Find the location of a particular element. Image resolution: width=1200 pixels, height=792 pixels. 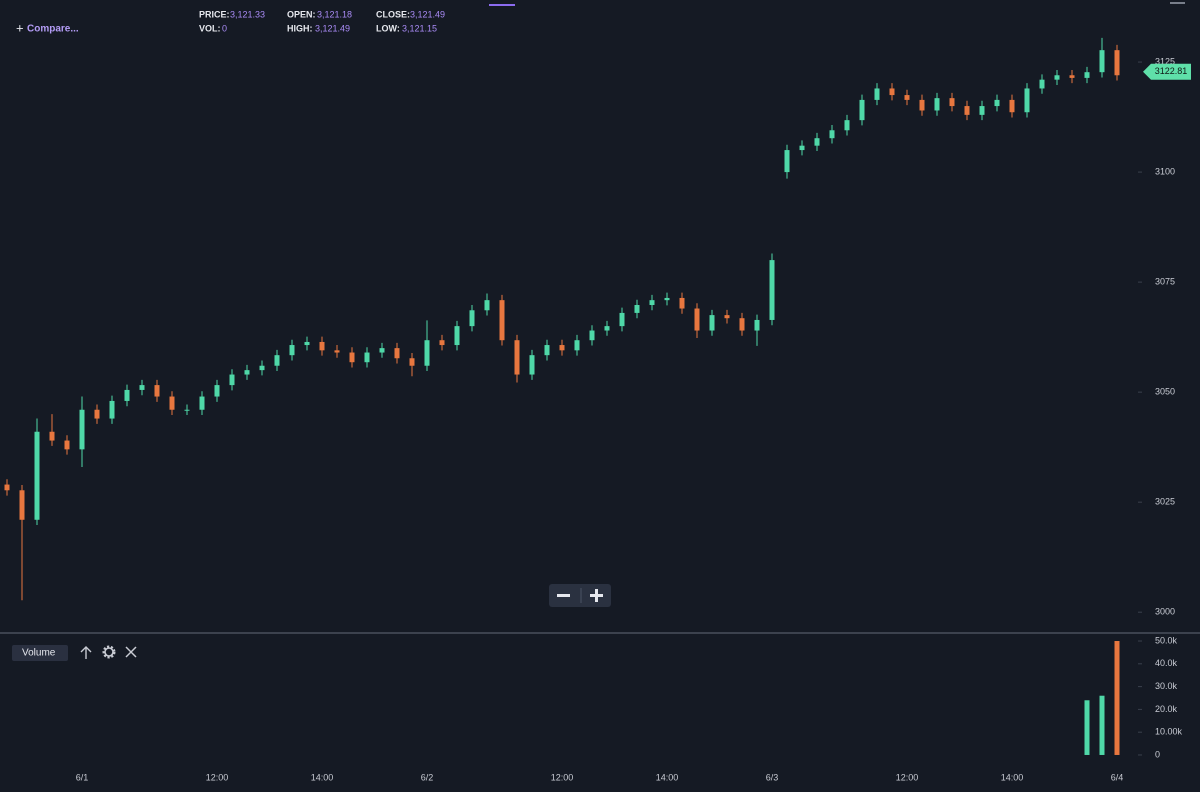

stat-label: LOW: is located at coordinates (388, 28).